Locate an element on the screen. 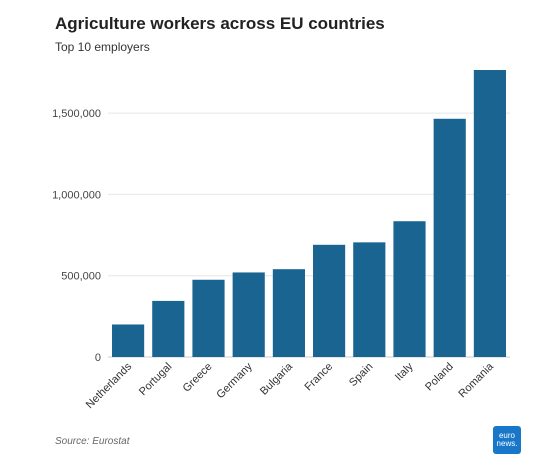 The image size is (539, 466). bar-italy is located at coordinates (409, 289).